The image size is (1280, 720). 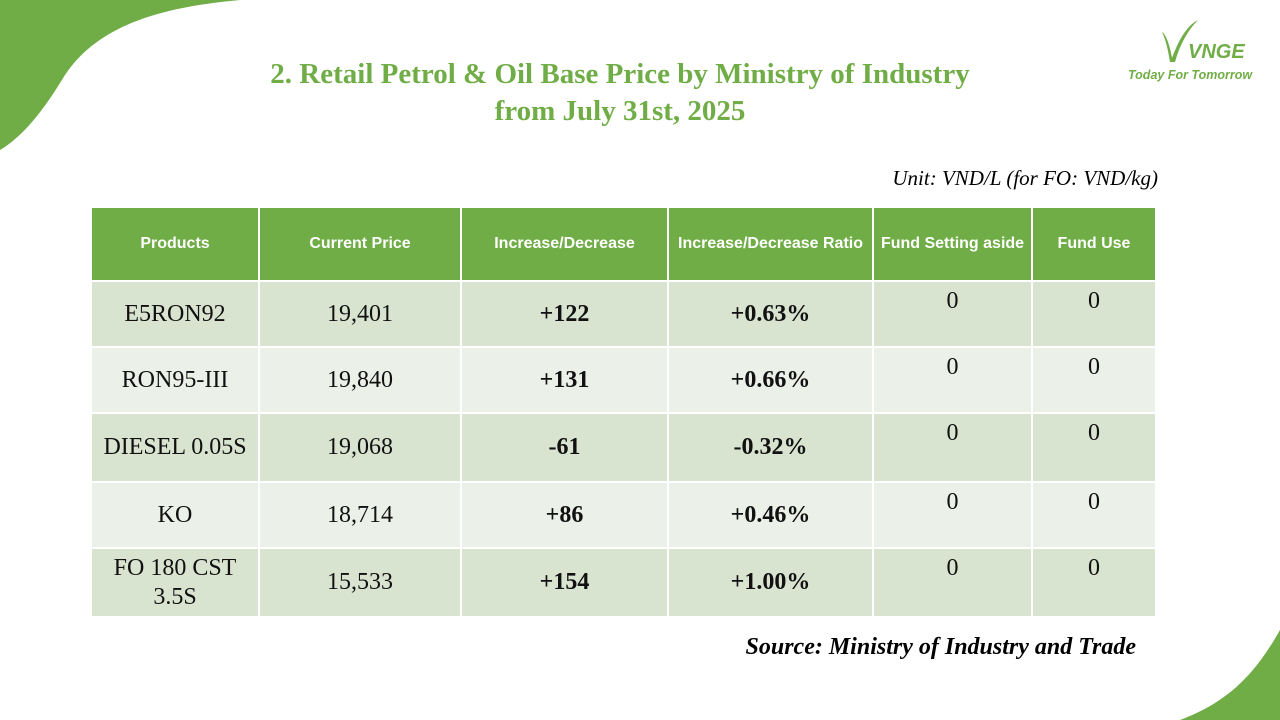 What do you see at coordinates (770, 515) in the screenshot?
I see `change-ratio: +0.46%` at bounding box center [770, 515].